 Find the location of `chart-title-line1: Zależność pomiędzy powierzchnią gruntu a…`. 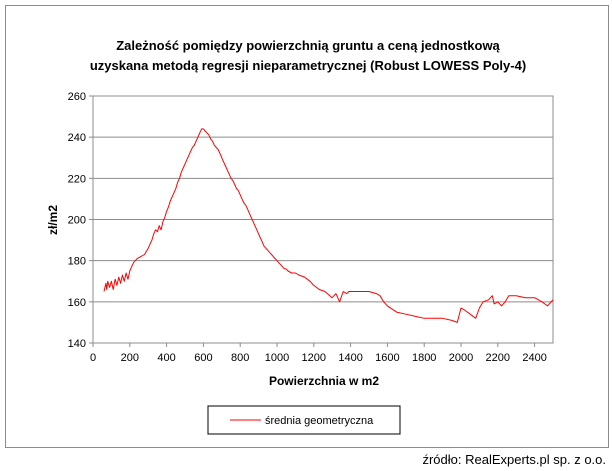

chart-title-line1: Zależność pomiędzy powierzchnią gruntu a… is located at coordinates (308, 45).